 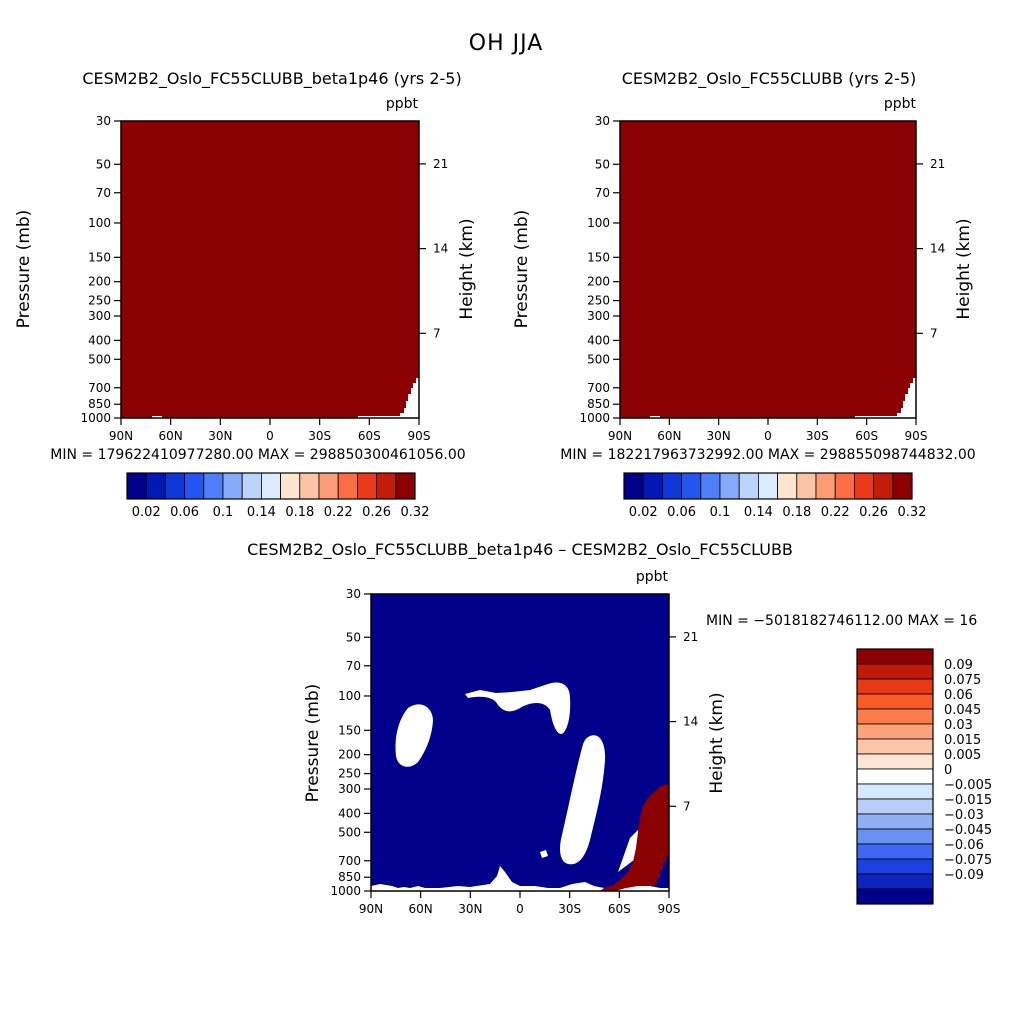 I want to click on panel-diff-ytick-label: 1000, so click(x=345, y=891).